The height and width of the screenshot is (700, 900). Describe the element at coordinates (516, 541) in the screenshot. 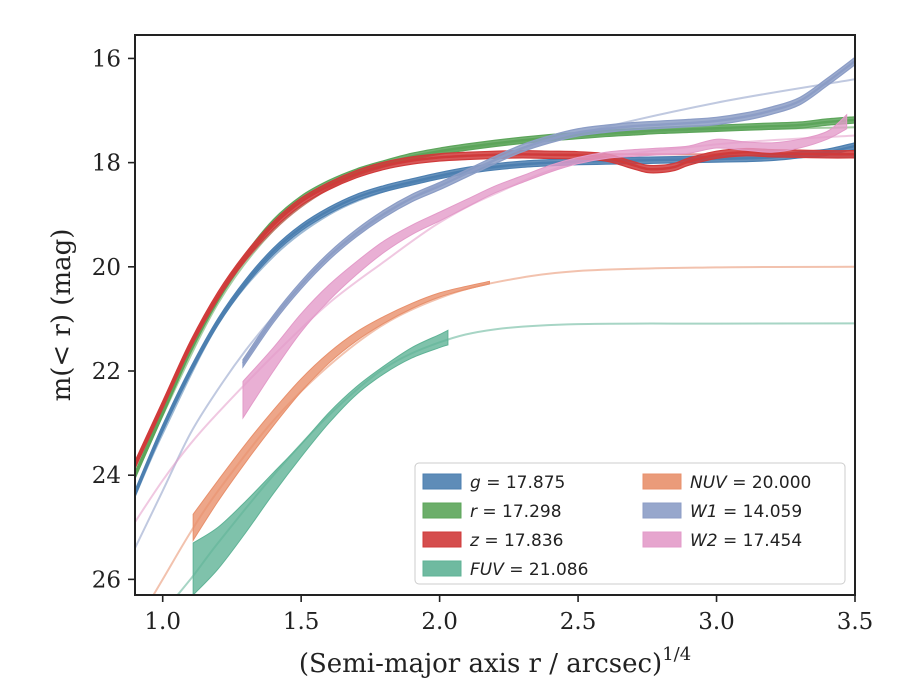

I see `legend-label-z: z = 17.836` at that location.